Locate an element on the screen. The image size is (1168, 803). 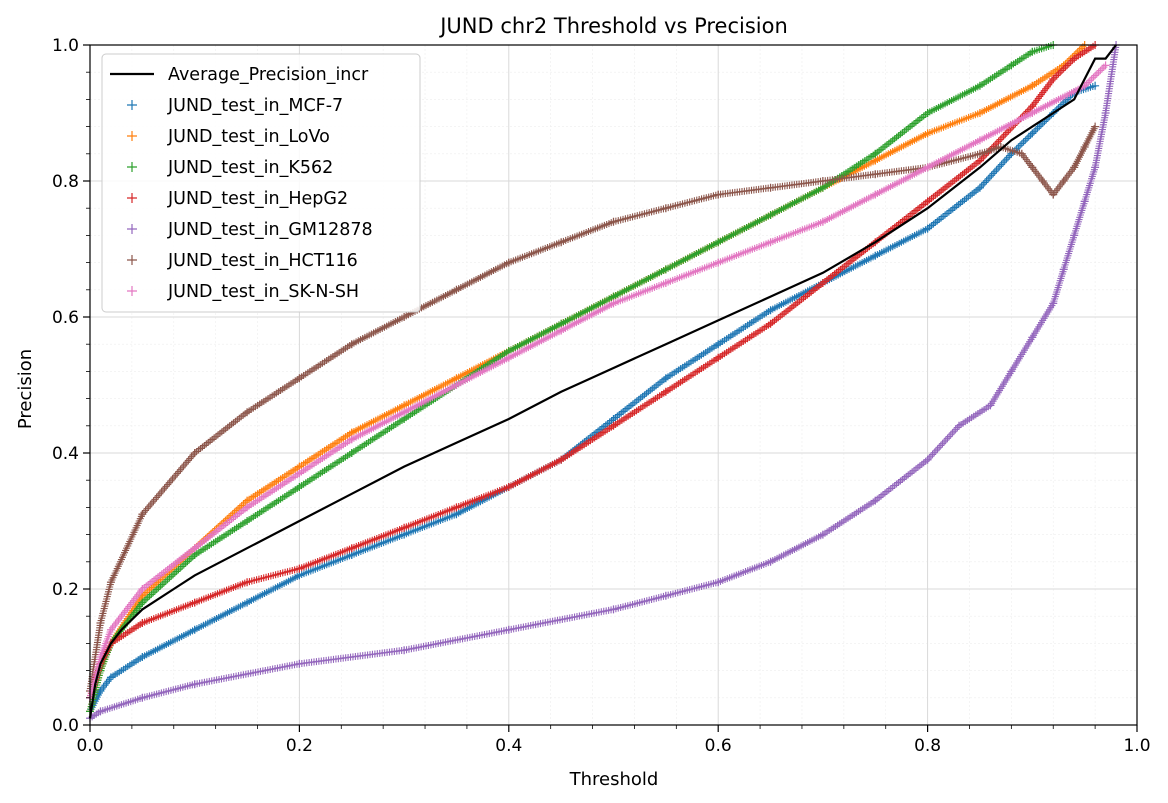
x-axis-label: Threshold is located at coordinates (614, 779).